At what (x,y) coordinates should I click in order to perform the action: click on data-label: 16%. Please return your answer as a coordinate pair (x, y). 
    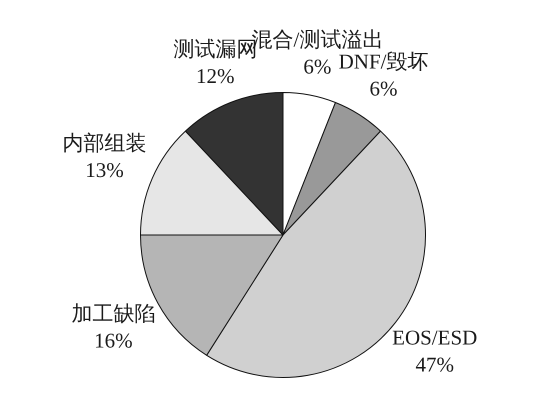
    Looking at the image, I should click on (113, 340).